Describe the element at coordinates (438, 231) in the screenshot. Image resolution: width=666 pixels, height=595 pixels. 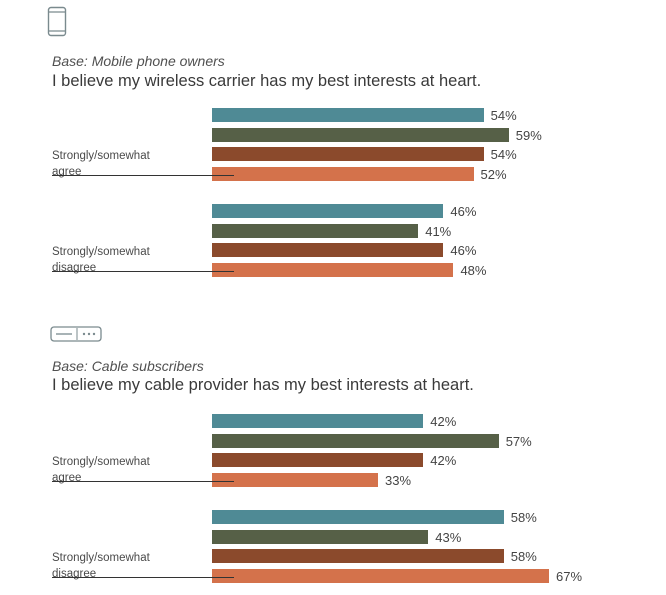
I see `bar-value-label: 41%` at that location.